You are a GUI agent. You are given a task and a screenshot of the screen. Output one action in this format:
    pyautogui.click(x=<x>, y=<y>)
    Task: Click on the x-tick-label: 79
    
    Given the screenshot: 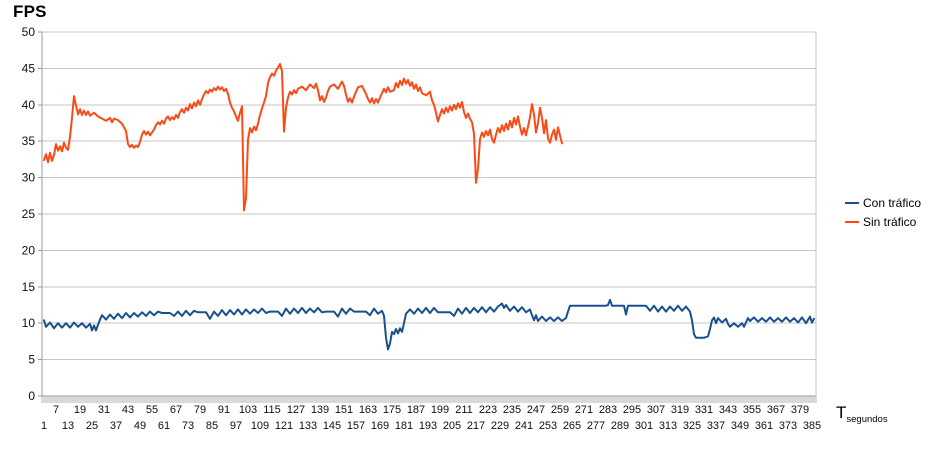 What is the action you would take?
    pyautogui.click(x=200, y=410)
    